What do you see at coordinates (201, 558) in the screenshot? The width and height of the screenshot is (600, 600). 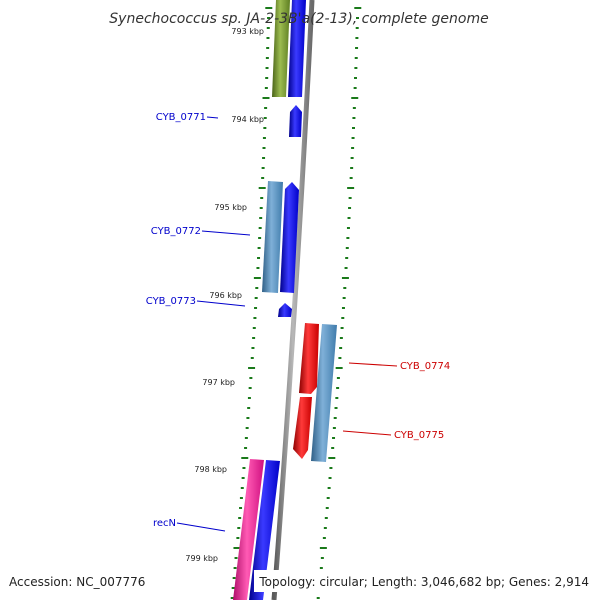 I see `kbp-label-799: 799 kbp` at bounding box center [201, 558].